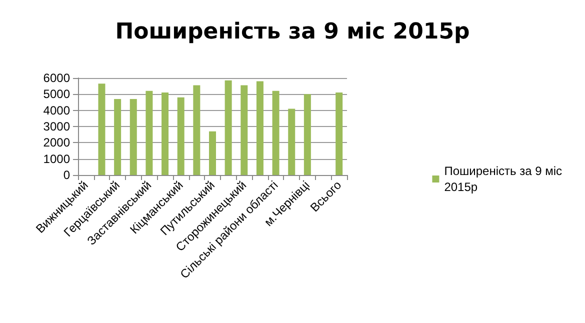  What do you see at coordinates (56, 94) in the screenshot?
I see `y-tick-label: 5000` at bounding box center [56, 94].